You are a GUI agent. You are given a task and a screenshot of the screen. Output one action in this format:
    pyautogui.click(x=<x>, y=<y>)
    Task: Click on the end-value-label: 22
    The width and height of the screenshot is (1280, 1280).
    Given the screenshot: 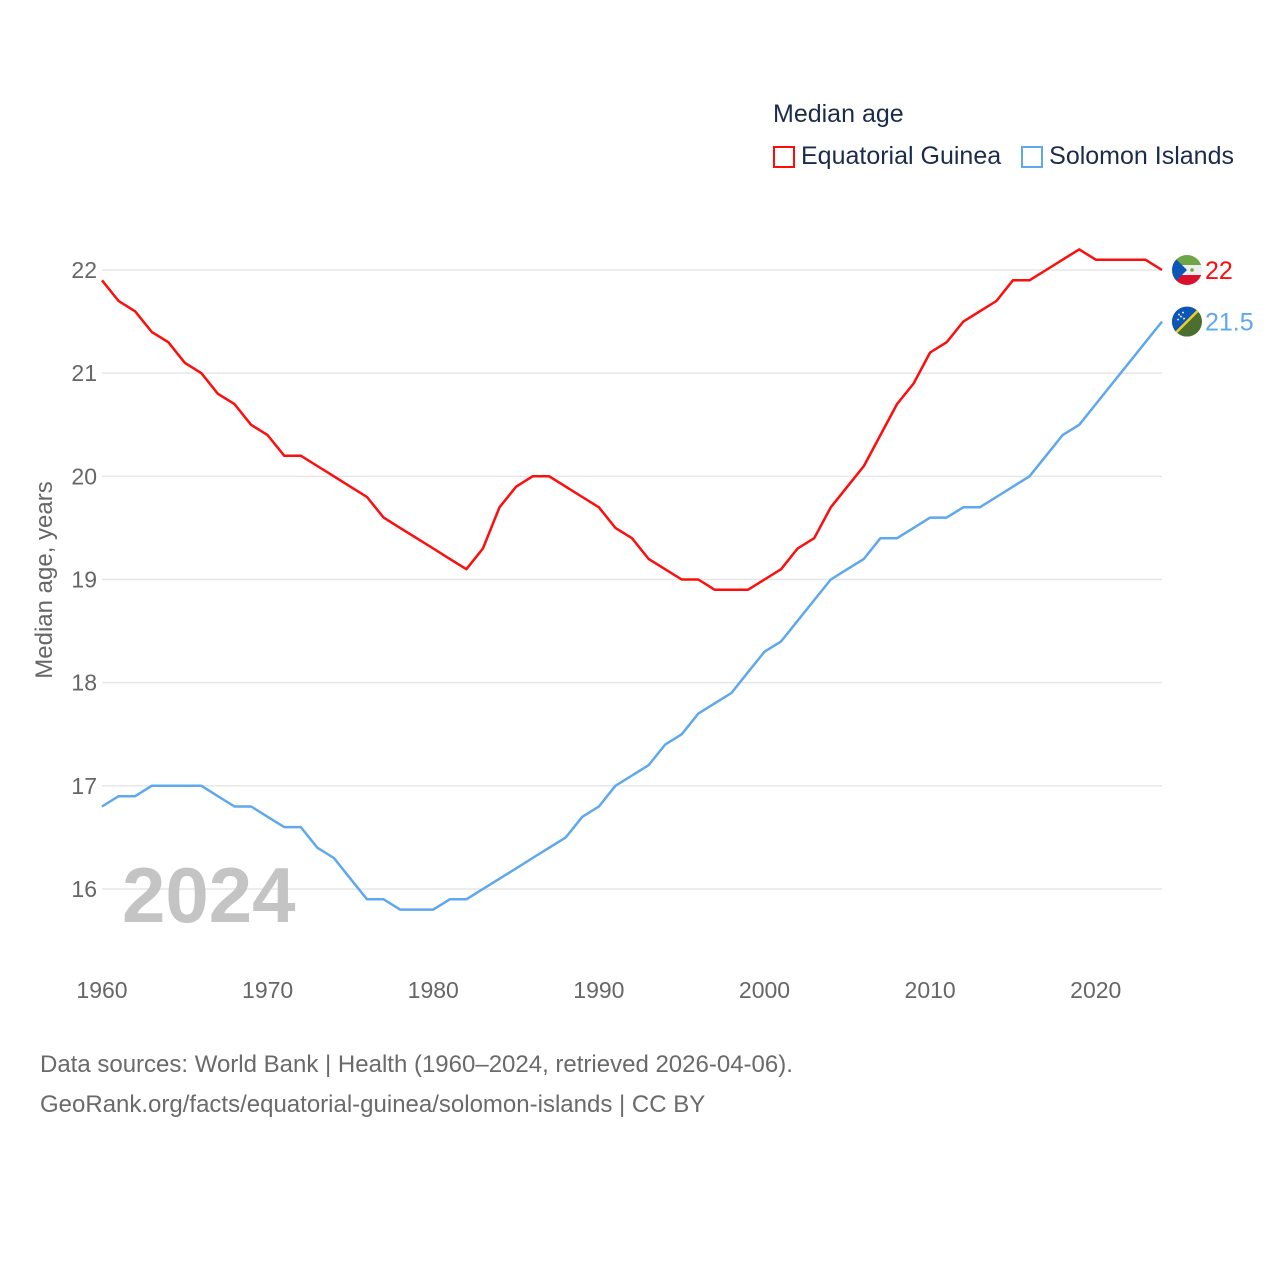 What is the action you would take?
    pyautogui.click(x=1219, y=271)
    